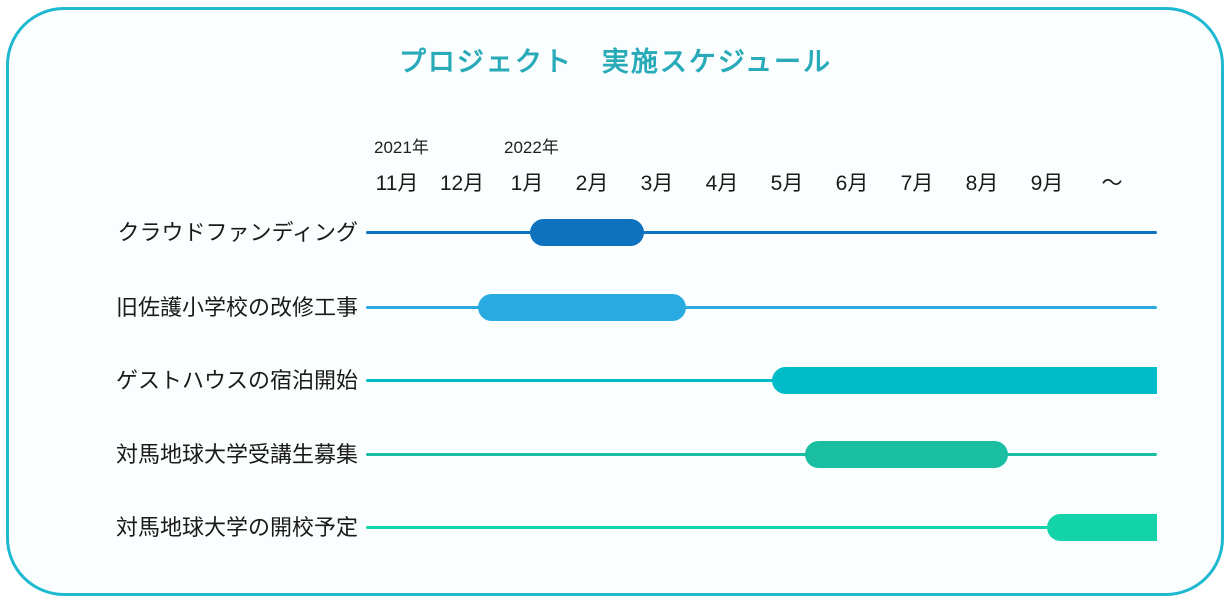 The image size is (1231, 602). I want to click on year-label: 2022年, so click(531, 147).